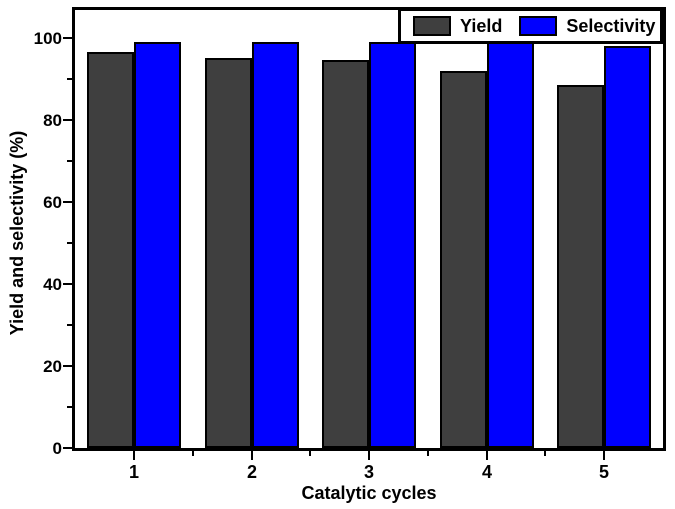 The width and height of the screenshot is (675, 509). What do you see at coordinates (57, 448) in the screenshot?
I see `y-tick-label-0: 0` at bounding box center [57, 448].